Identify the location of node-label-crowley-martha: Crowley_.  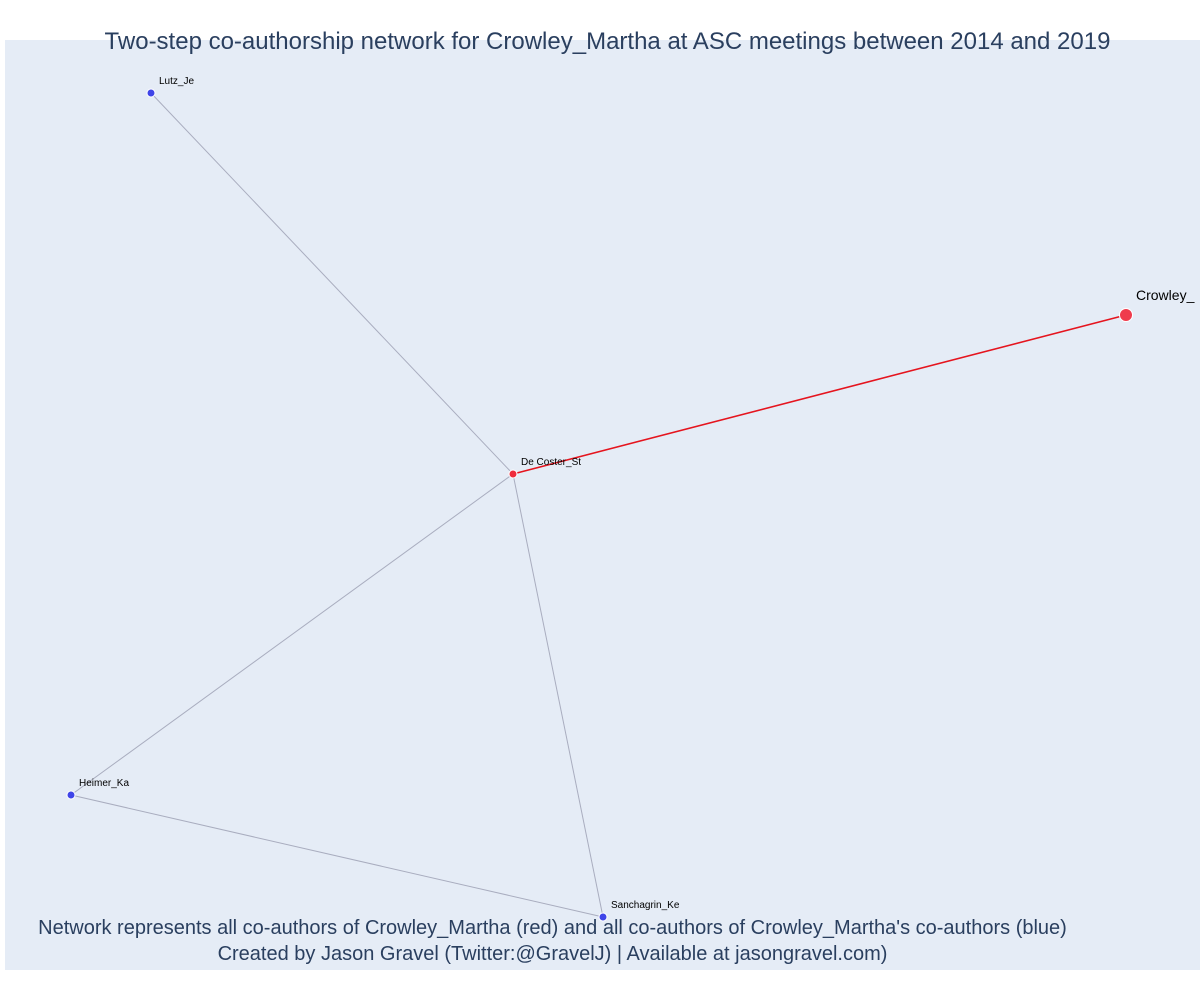
(1165, 295).